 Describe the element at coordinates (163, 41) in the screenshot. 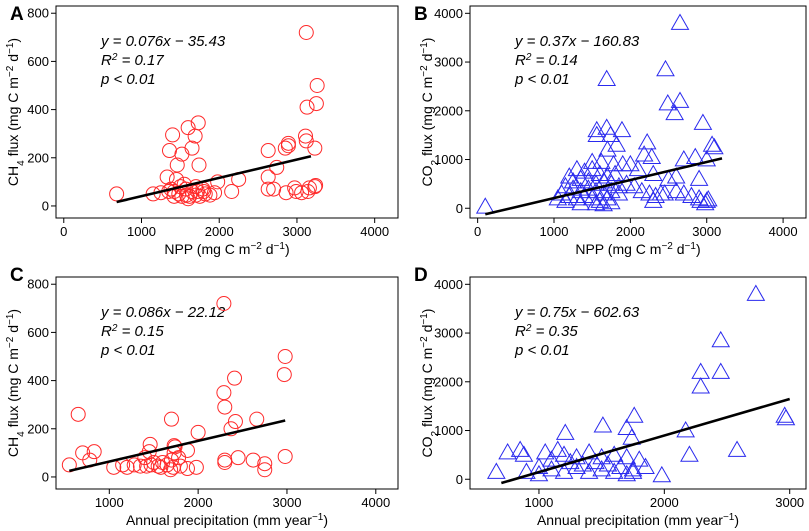

I see `regression-equation: y = 0.076x − 35.43` at that location.